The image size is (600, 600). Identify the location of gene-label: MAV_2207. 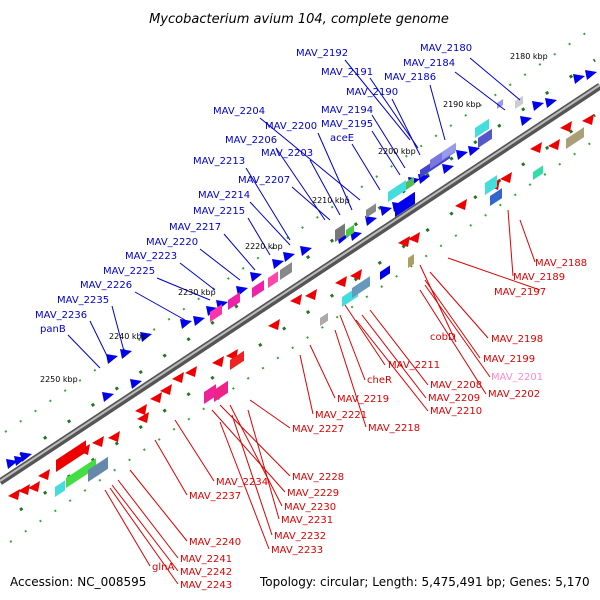
(264, 180).